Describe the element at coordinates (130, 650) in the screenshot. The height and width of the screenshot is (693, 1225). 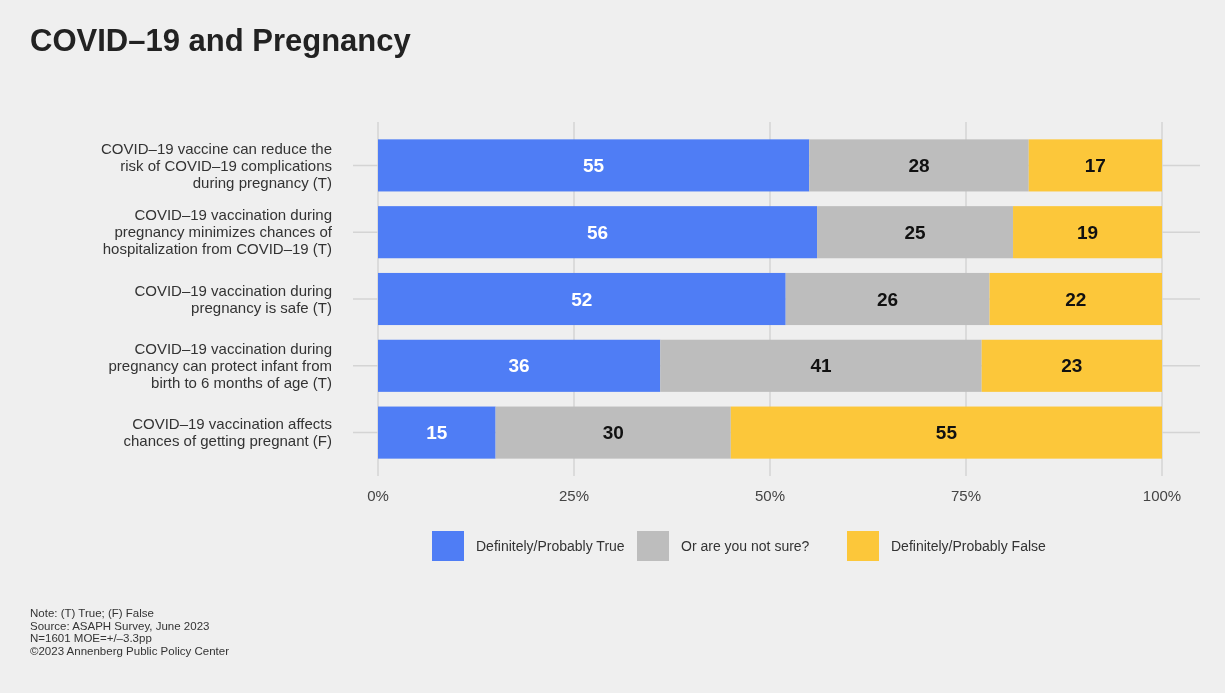
I see `text: ©2023 Annenberg Public Policy Center` at that location.